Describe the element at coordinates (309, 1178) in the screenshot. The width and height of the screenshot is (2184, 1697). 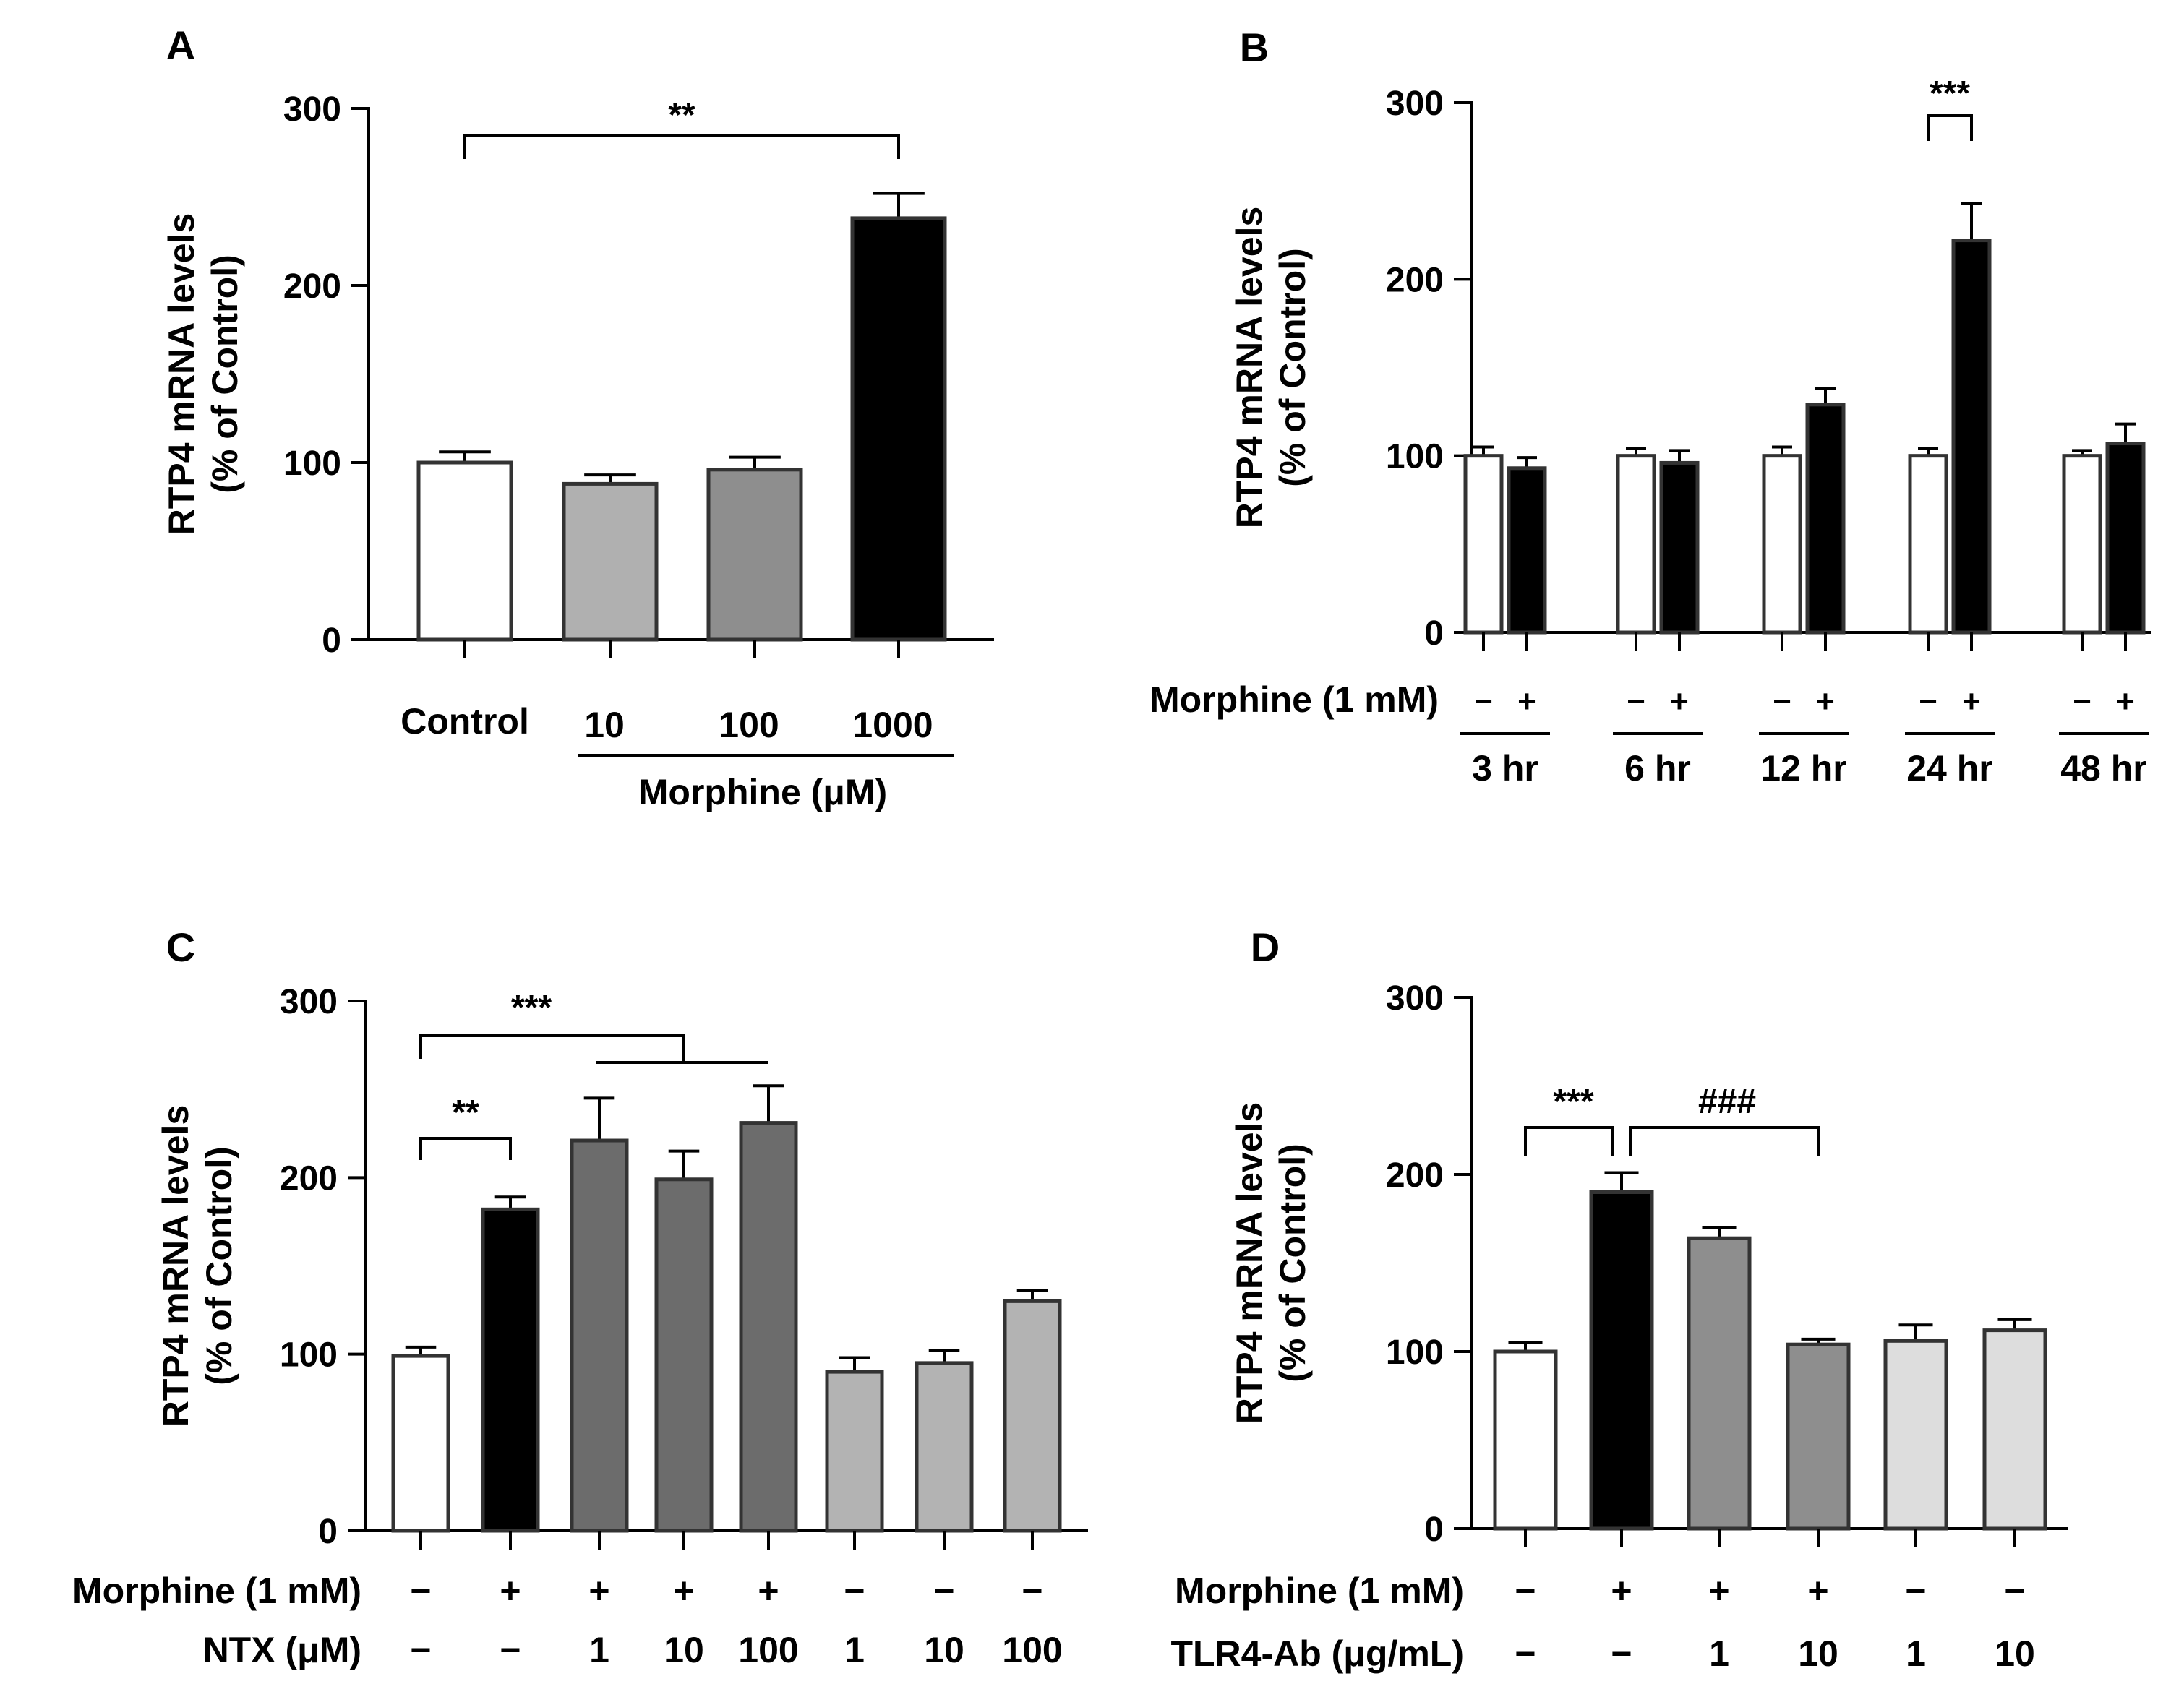
I see `panel-c-ytick-label: 200` at that location.